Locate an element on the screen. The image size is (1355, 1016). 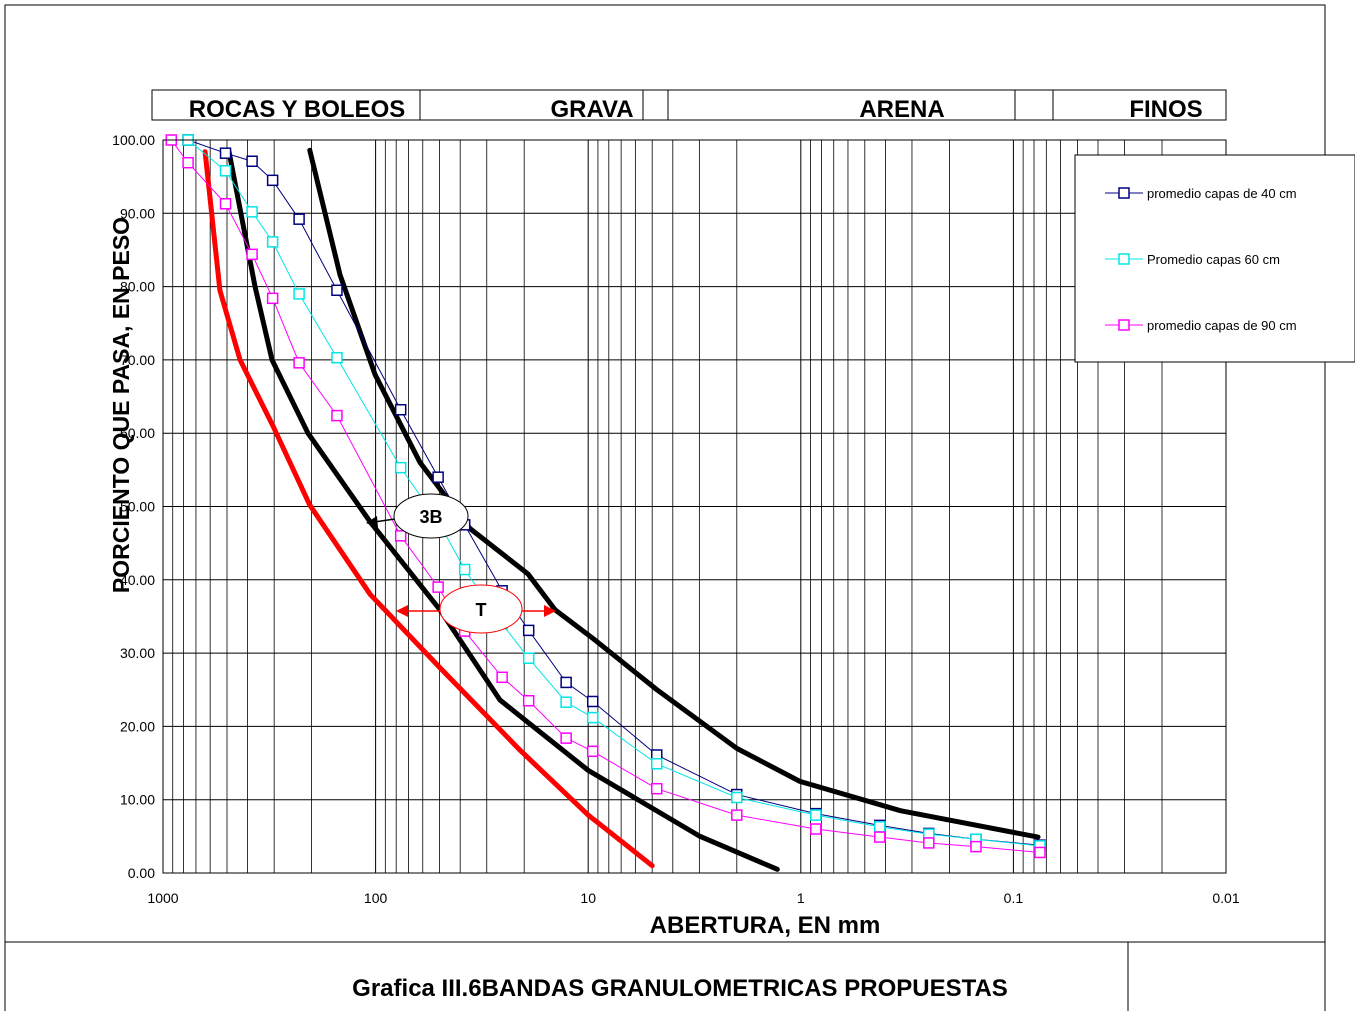
annotation-3b: 3B is located at coordinates (417, 516).